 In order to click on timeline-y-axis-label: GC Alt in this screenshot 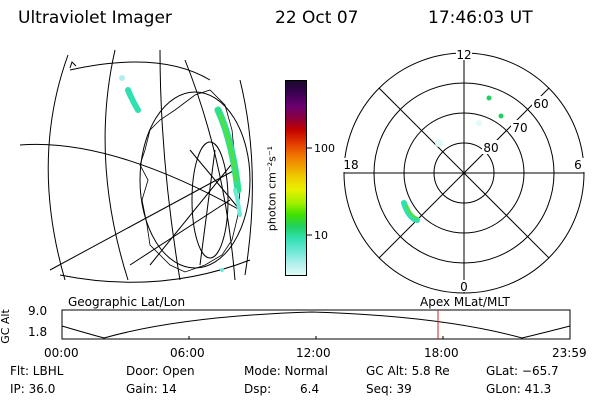, I will do `click(6, 326)`.